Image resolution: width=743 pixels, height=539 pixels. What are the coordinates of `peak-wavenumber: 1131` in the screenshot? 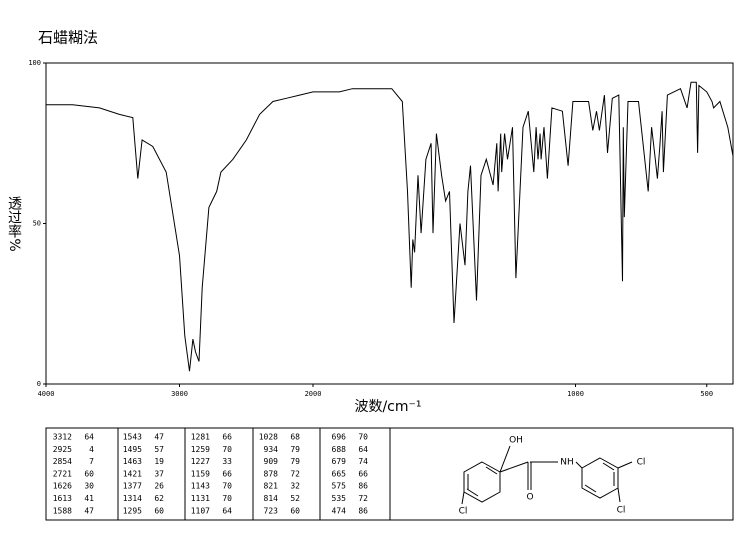 It's located at (200, 498).